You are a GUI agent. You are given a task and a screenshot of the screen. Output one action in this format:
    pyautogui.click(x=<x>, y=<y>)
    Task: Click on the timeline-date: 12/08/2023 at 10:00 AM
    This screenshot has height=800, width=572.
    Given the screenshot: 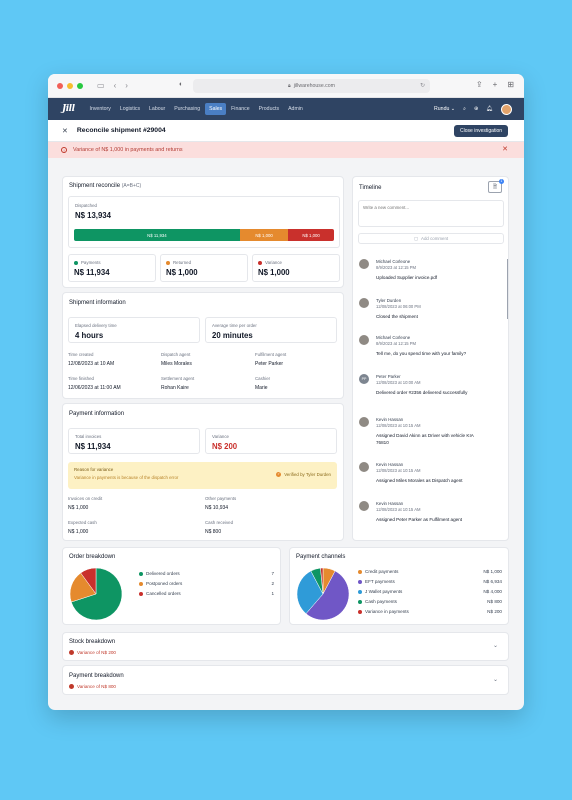 What is the action you would take?
    pyautogui.click(x=398, y=382)
    